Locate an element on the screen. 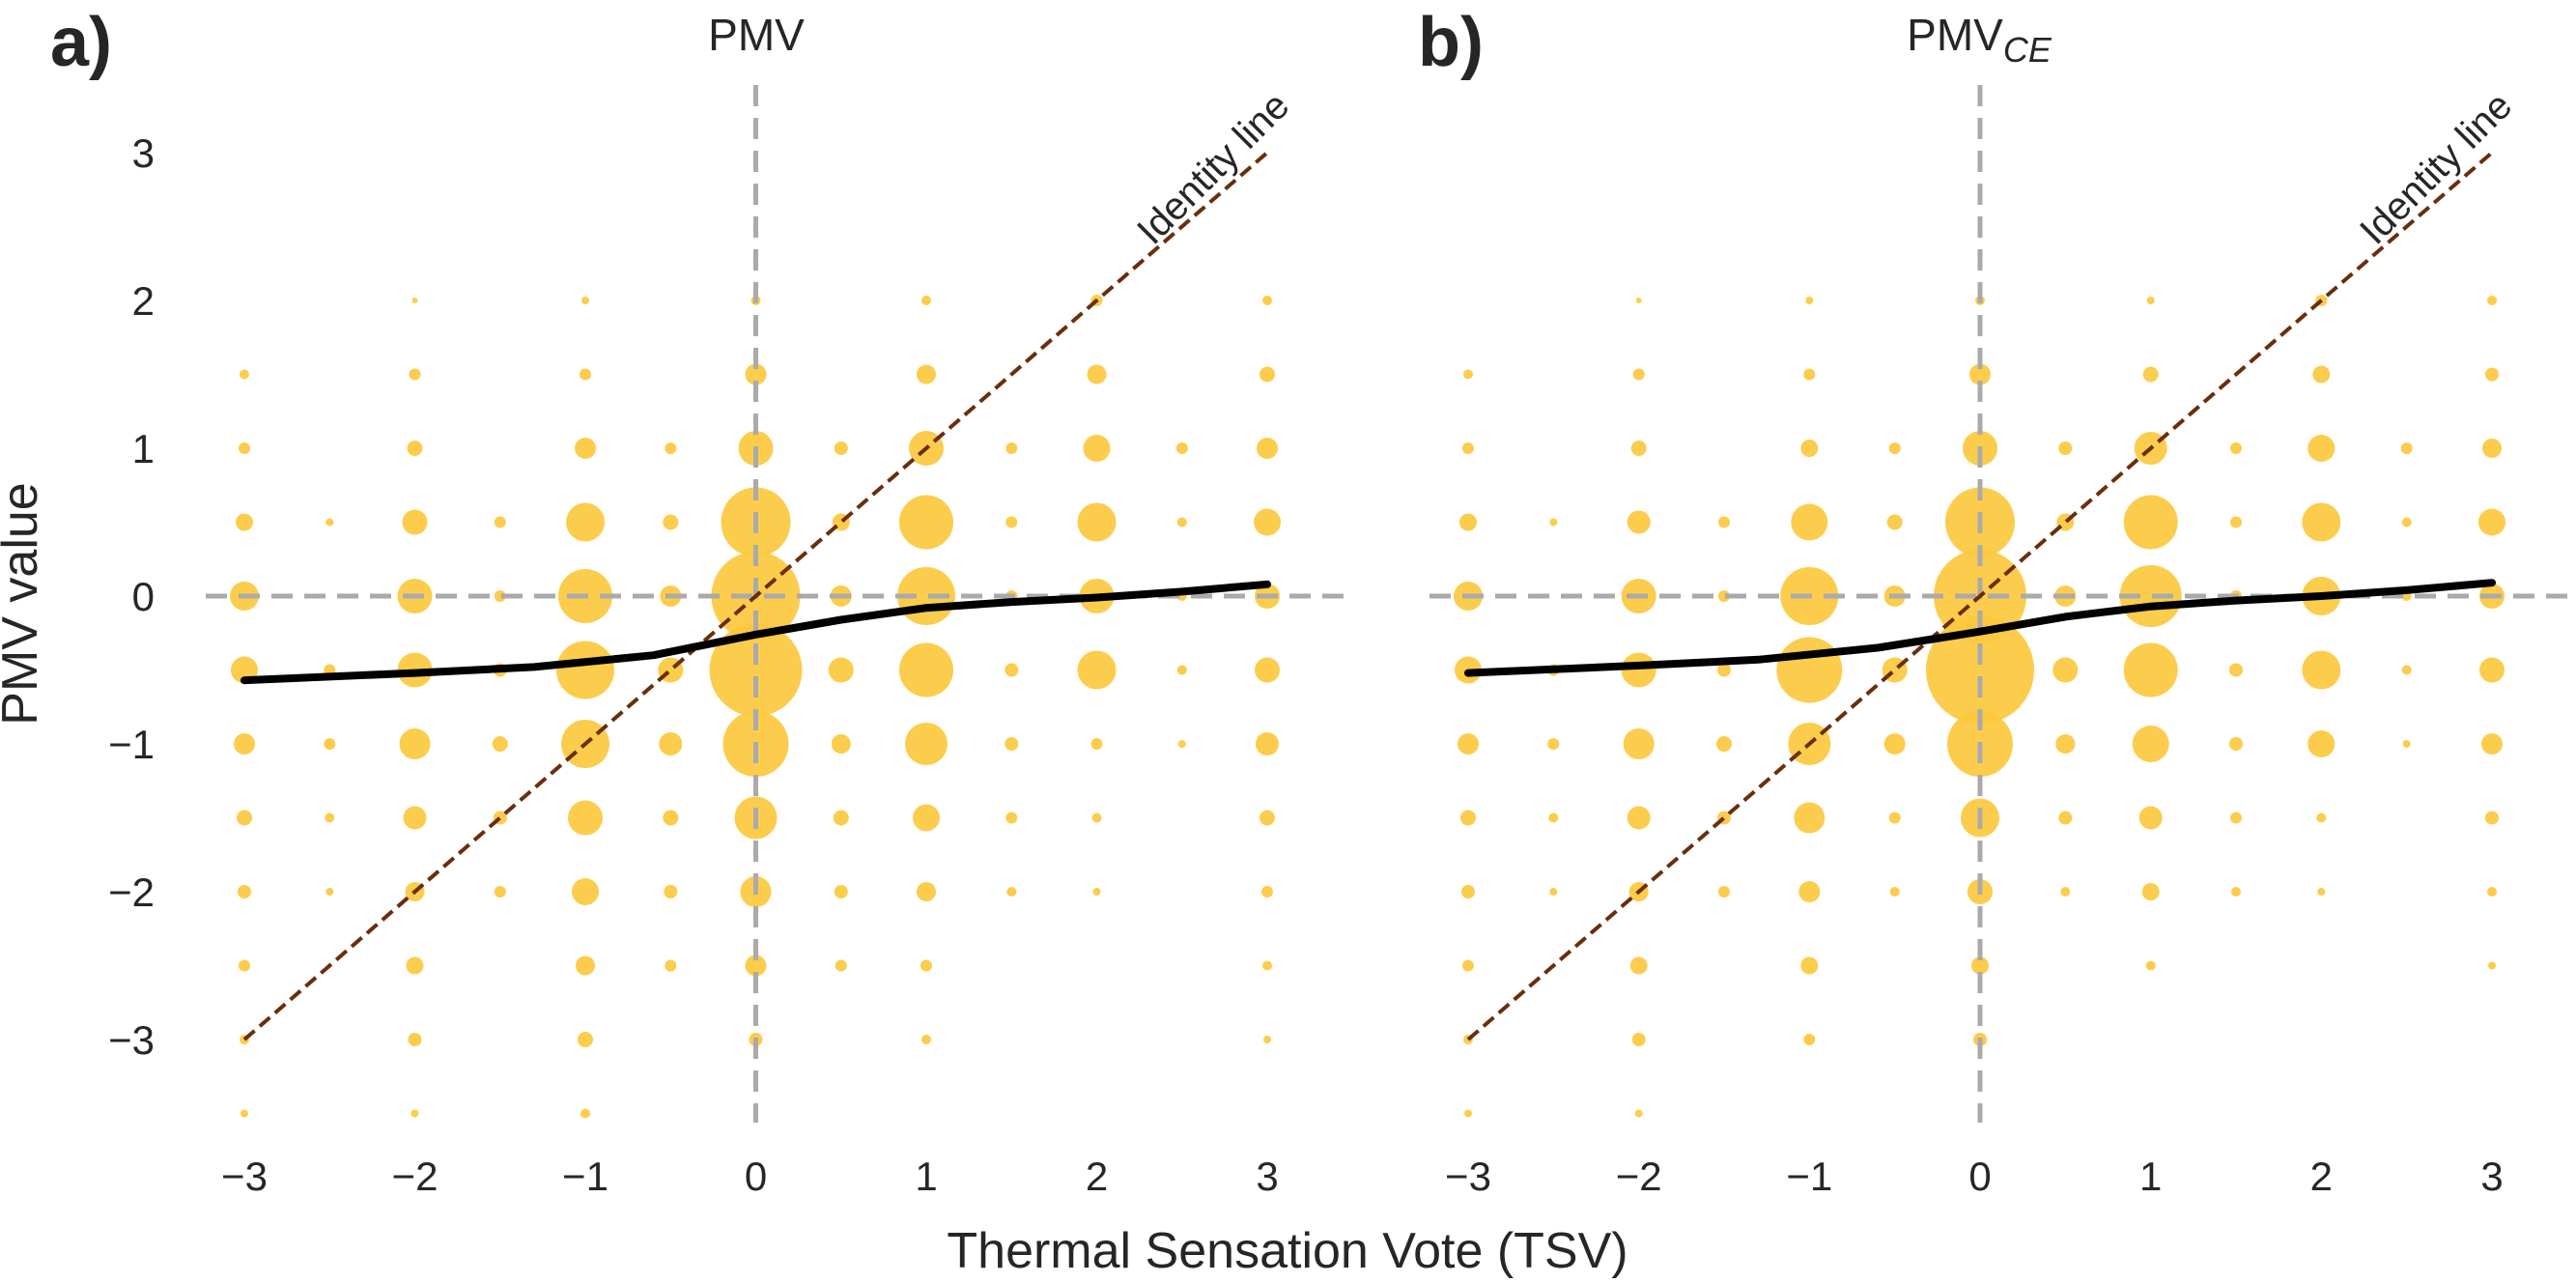  panel-title: PMVCE is located at coordinates (1980, 40).